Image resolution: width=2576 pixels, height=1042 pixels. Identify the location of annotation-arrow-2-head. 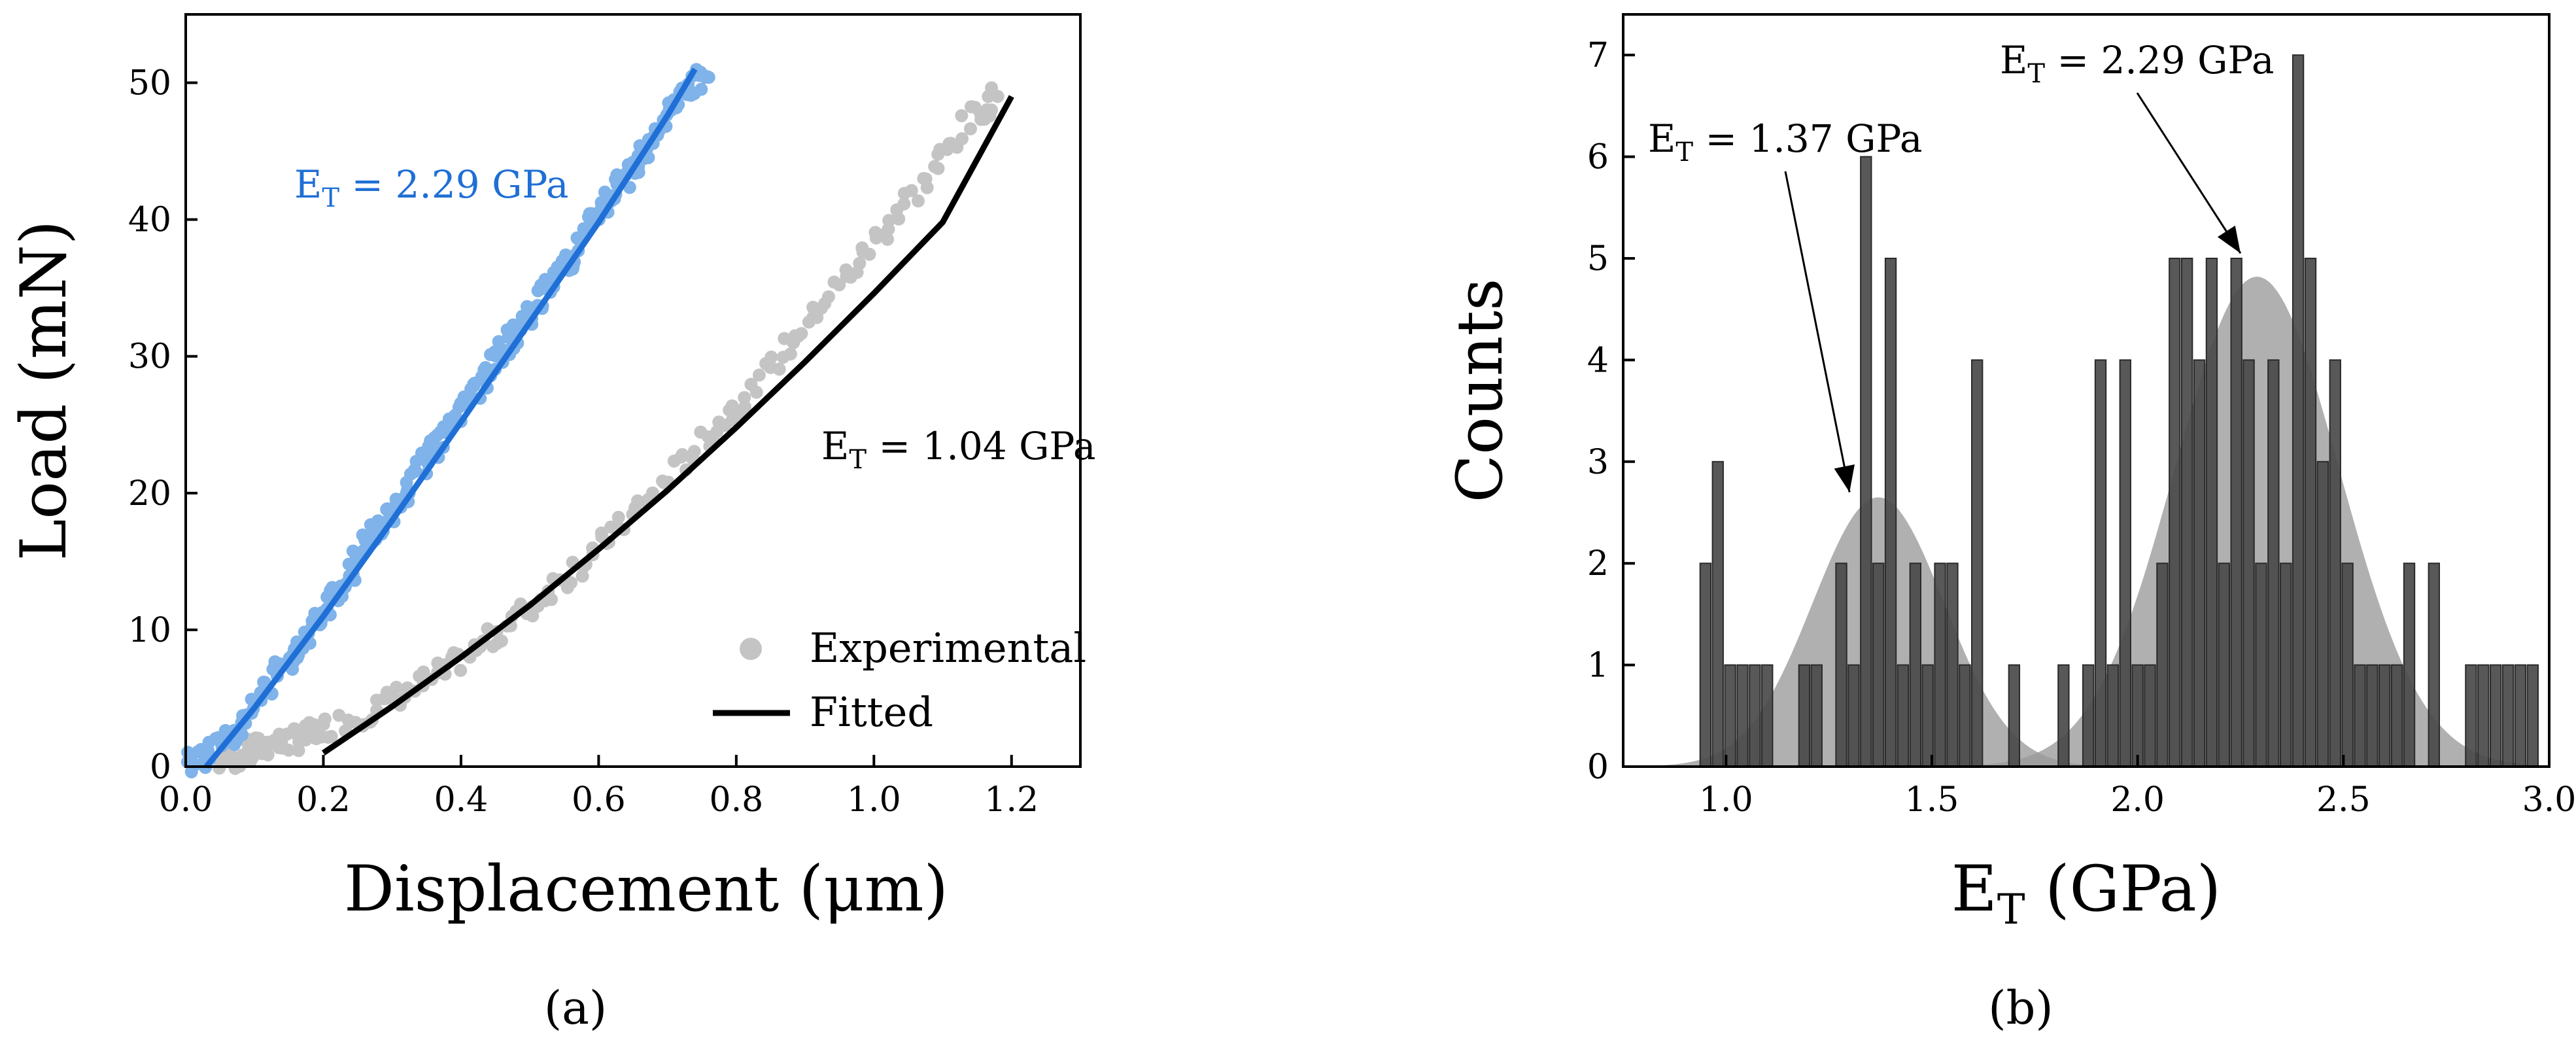
(2229, 239).